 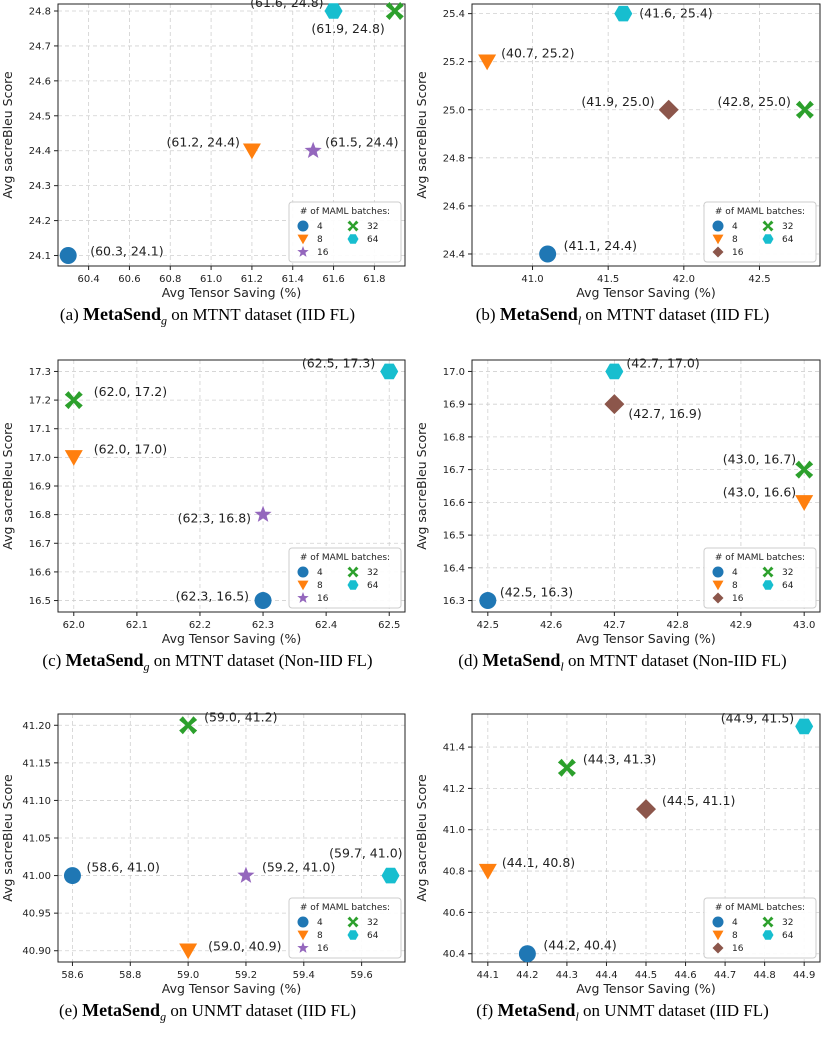 What do you see at coordinates (454, 254) in the screenshot?
I see `y-tick-label: 24.4` at bounding box center [454, 254].